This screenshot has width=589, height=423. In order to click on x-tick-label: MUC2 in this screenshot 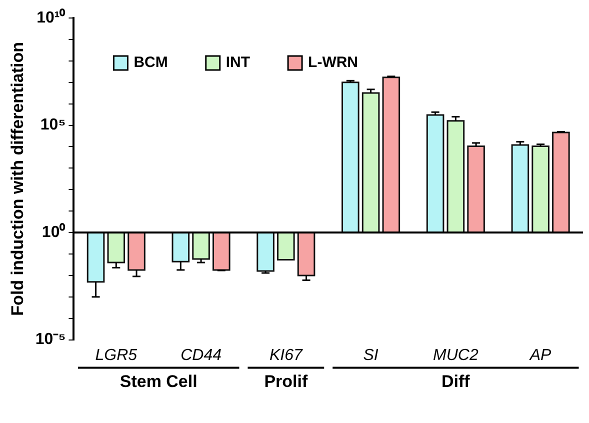, I will do `click(455, 355)`.